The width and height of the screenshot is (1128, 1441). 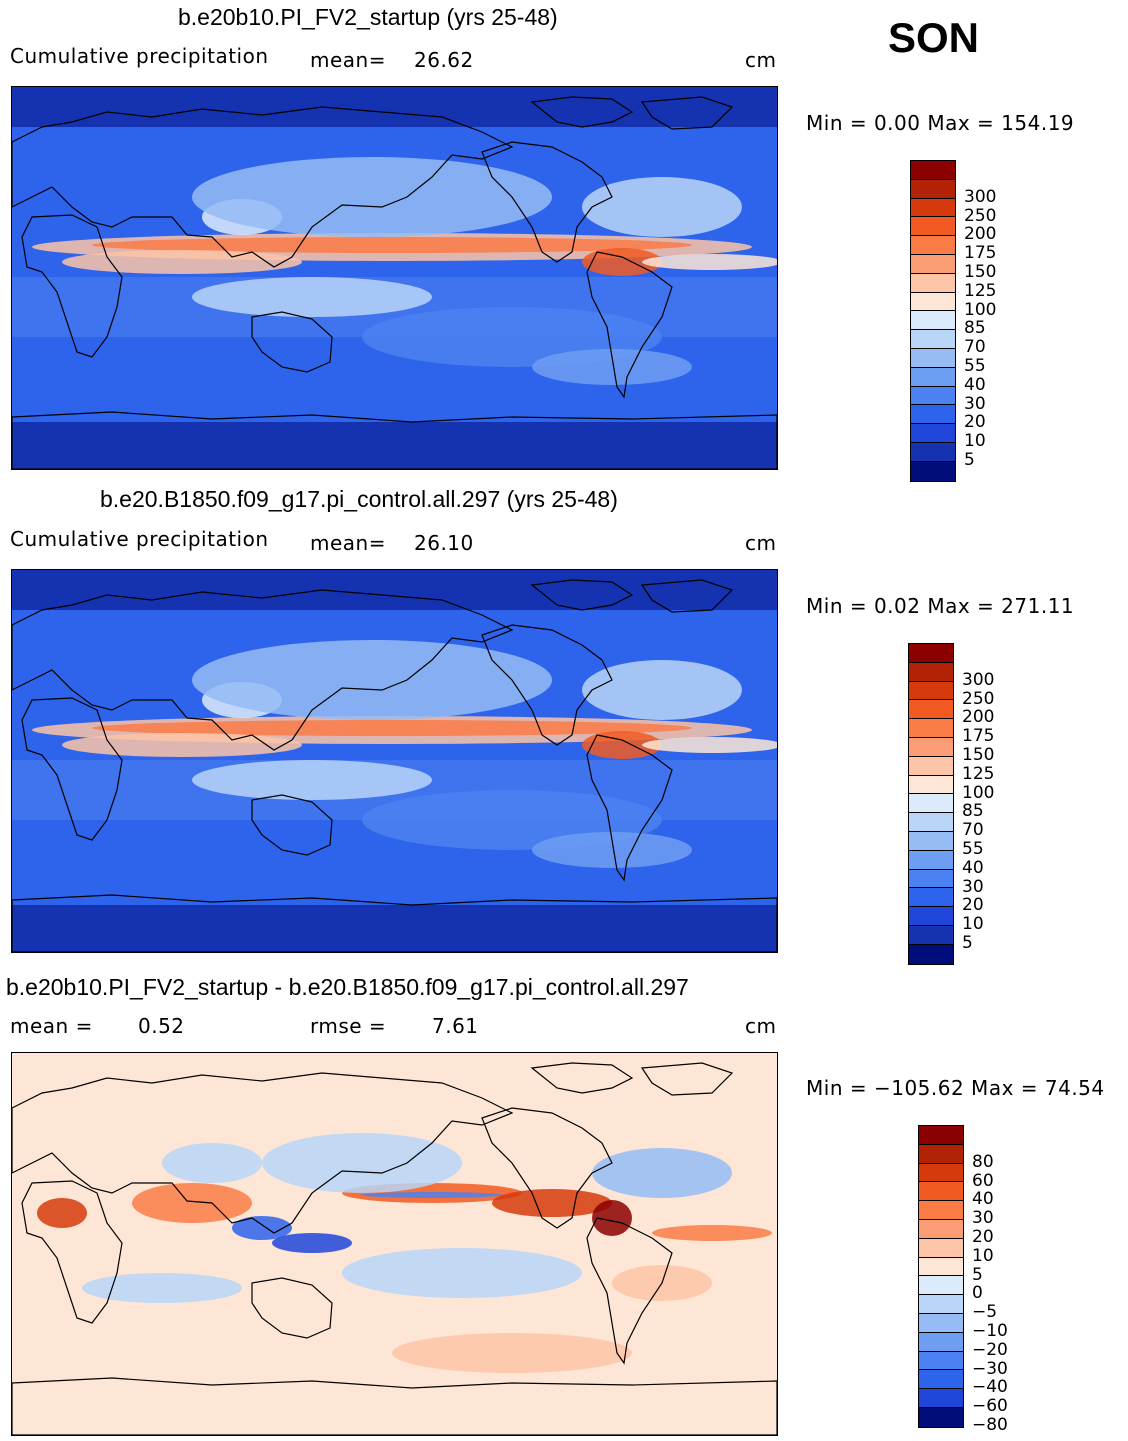 What do you see at coordinates (978, 792) in the screenshot?
I see `colorbar-tick-label: 100` at bounding box center [978, 792].